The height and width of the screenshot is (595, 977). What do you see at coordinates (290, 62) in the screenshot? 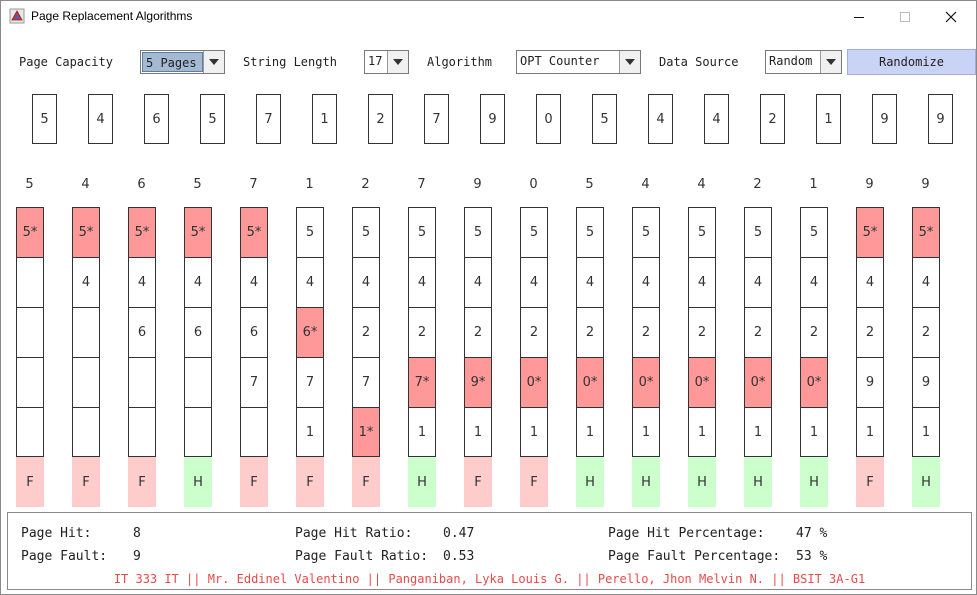
I see `string-length-label: String Length` at bounding box center [290, 62].